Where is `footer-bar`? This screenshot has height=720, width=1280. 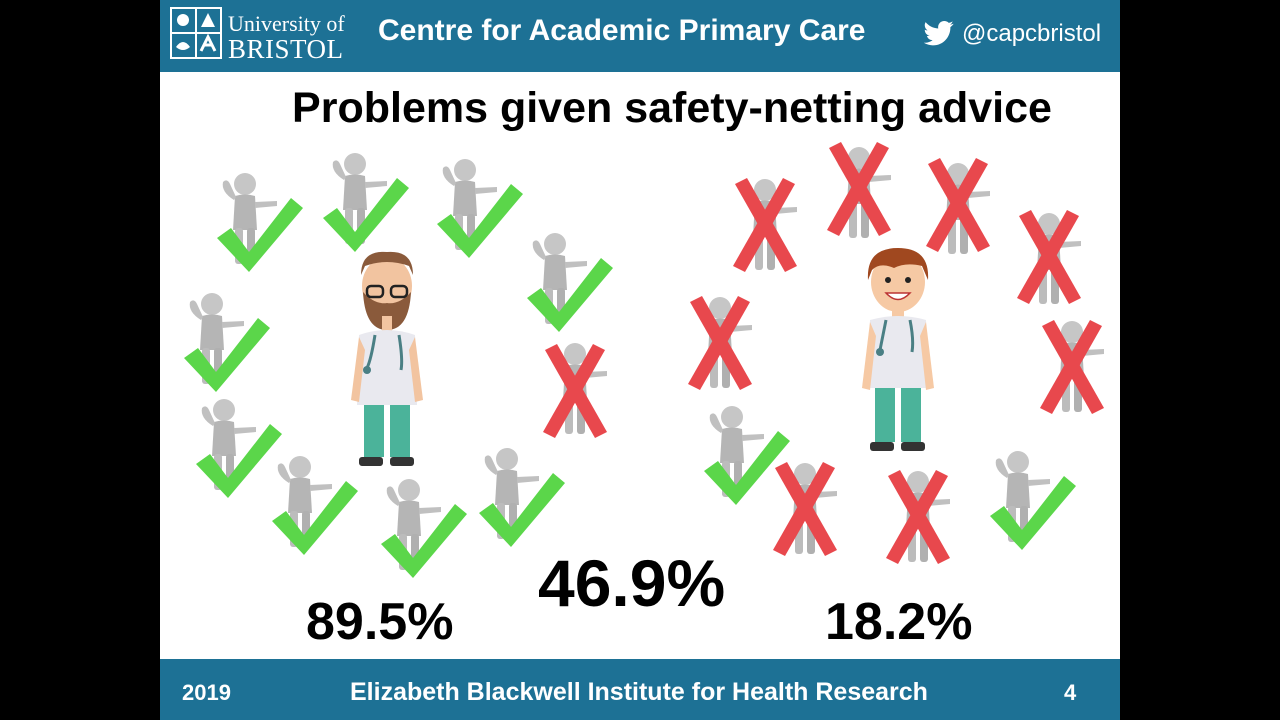 footer-bar is located at coordinates (640, 689).